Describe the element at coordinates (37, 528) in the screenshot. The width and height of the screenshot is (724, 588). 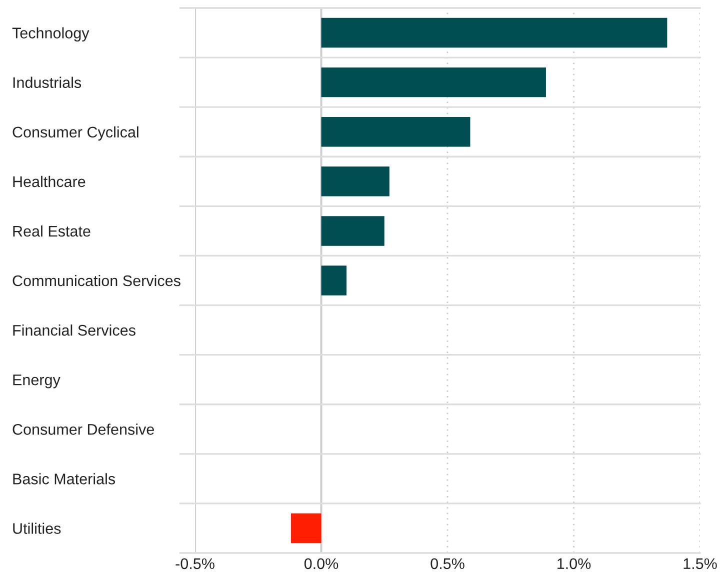
I see `y-tick-label: Utilities` at that location.